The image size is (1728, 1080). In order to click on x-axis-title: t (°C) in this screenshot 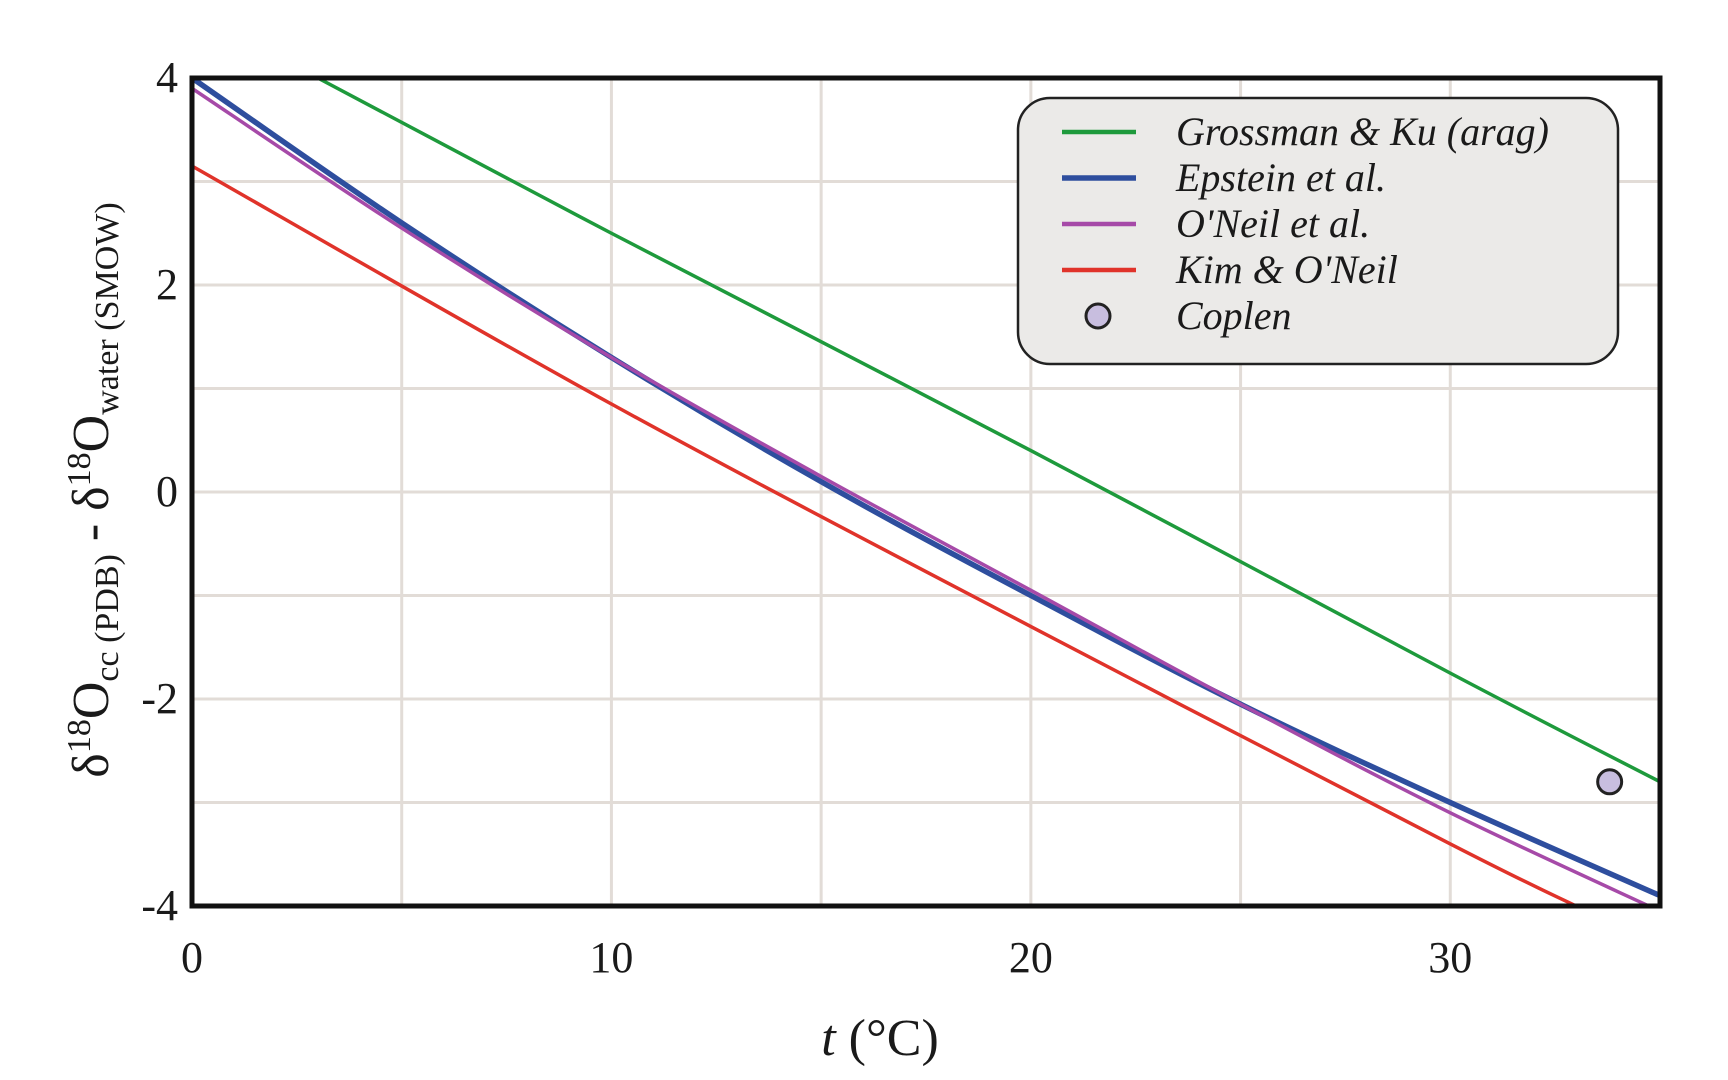, I will do `click(880, 1038)`.